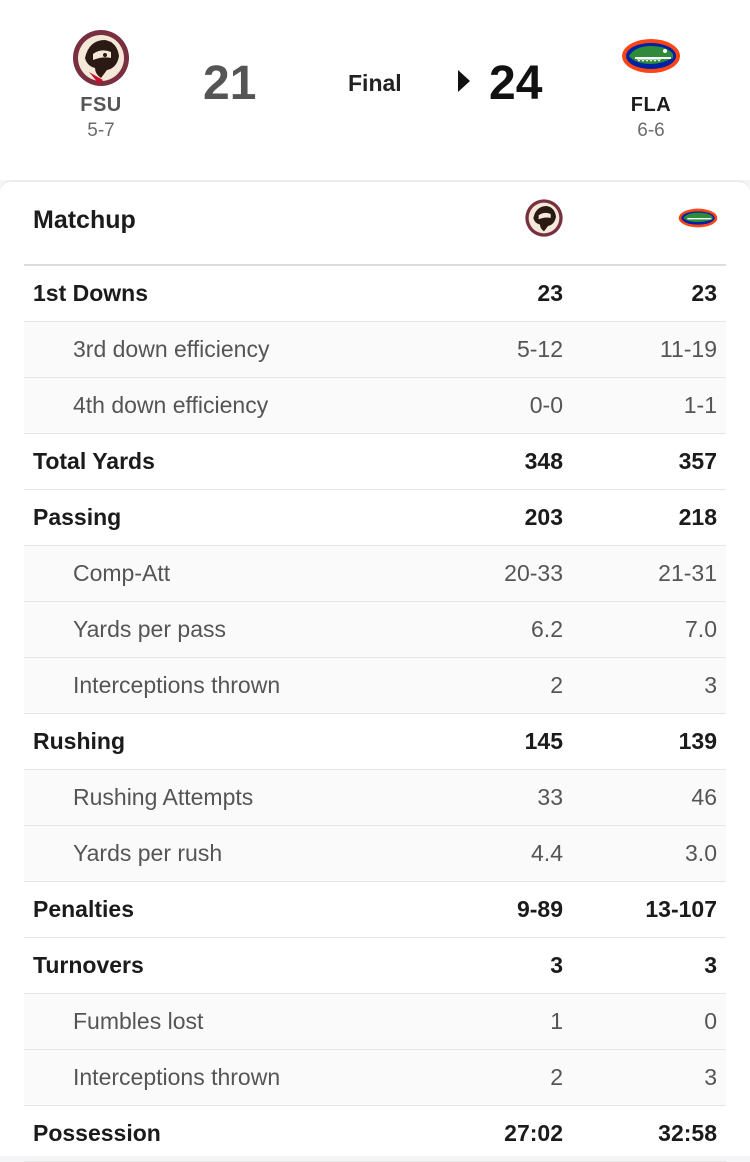 This screenshot has height=1162, width=750. I want to click on away-stat-value: 23, so click(550, 293).